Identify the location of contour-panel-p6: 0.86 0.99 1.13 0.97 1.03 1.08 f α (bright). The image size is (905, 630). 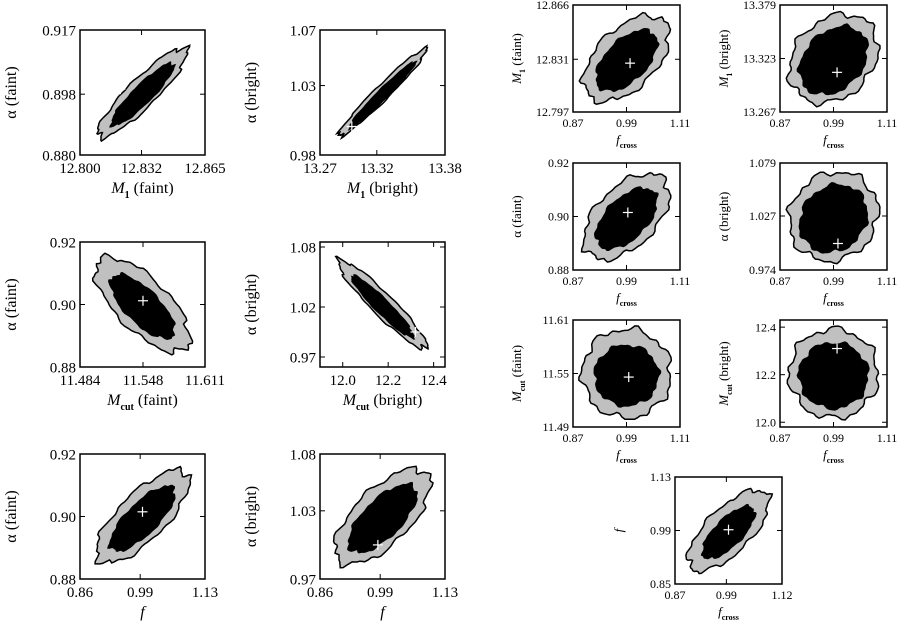
(350, 534).